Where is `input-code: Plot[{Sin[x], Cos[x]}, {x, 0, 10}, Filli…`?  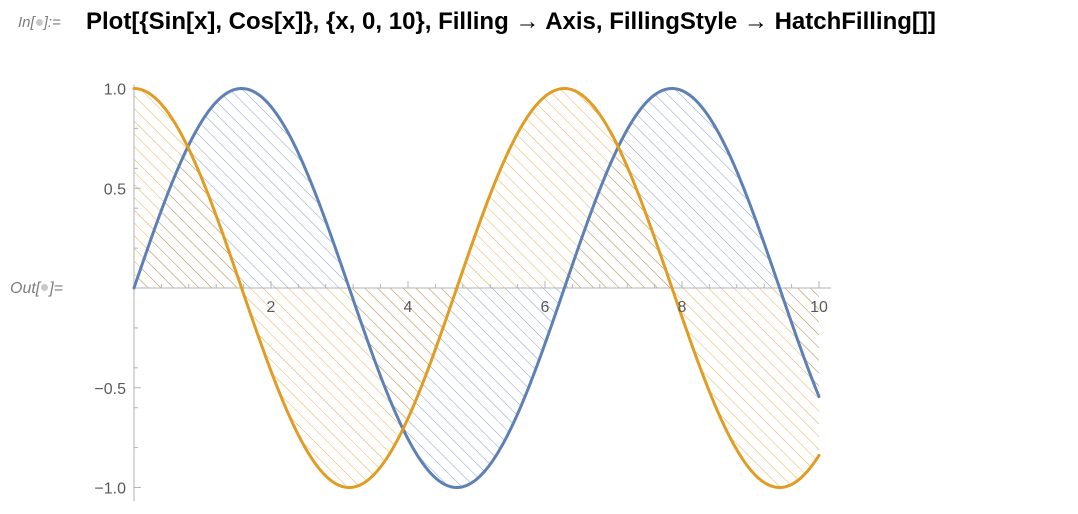 input-code: Plot[{Sin[x], Cos[x]}, {x, 0, 10}, Filli… is located at coordinates (511, 21).